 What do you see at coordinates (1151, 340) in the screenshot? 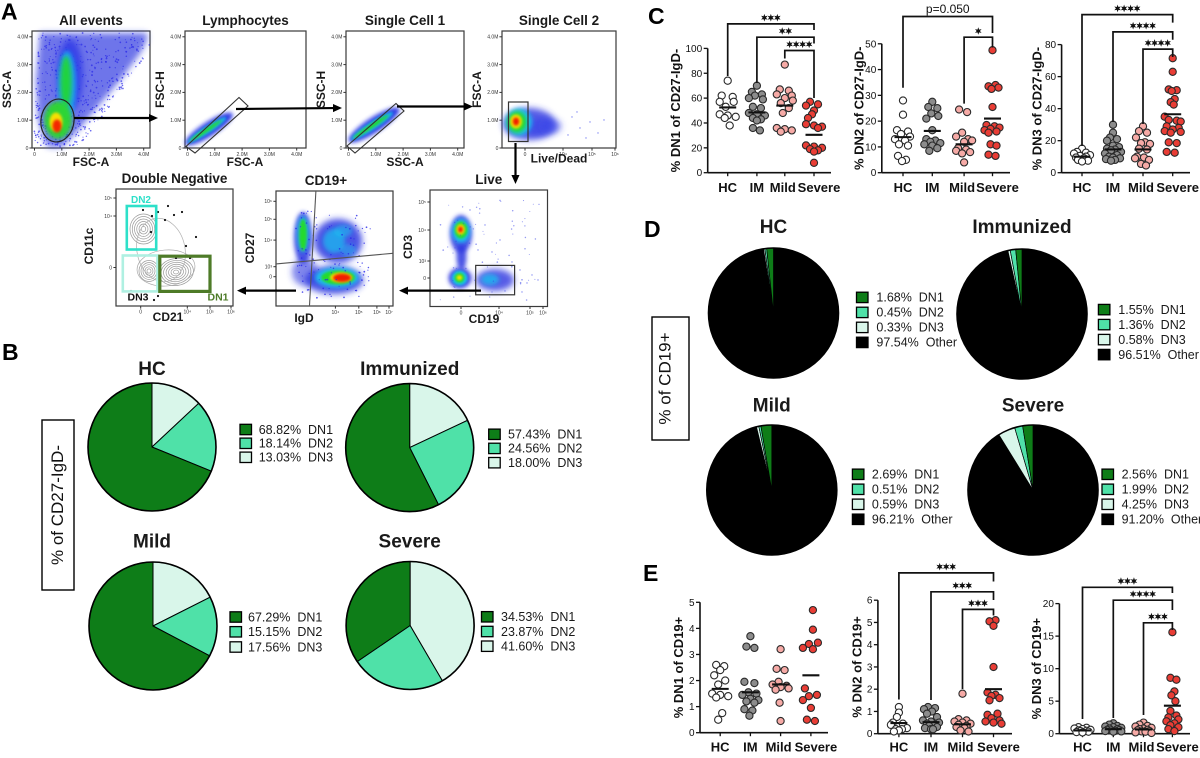
I see `svg-text: 0.58% DN3` at bounding box center [1151, 340].